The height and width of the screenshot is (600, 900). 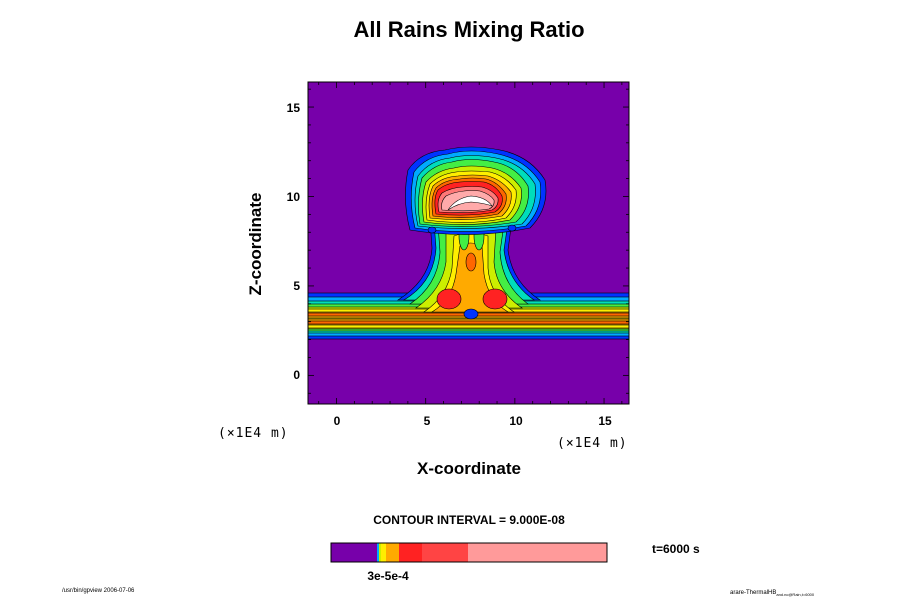 What do you see at coordinates (296, 375) in the screenshot?
I see `y-tick-label: 0` at bounding box center [296, 375].